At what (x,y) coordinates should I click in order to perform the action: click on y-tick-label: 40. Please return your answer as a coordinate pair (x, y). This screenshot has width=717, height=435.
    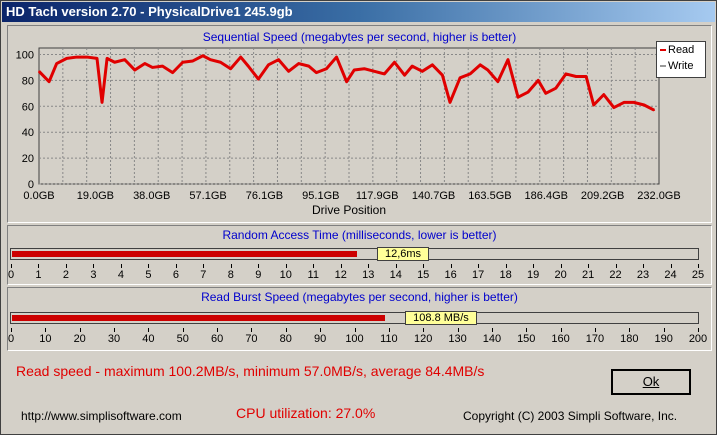
    Looking at the image, I should click on (28, 133).